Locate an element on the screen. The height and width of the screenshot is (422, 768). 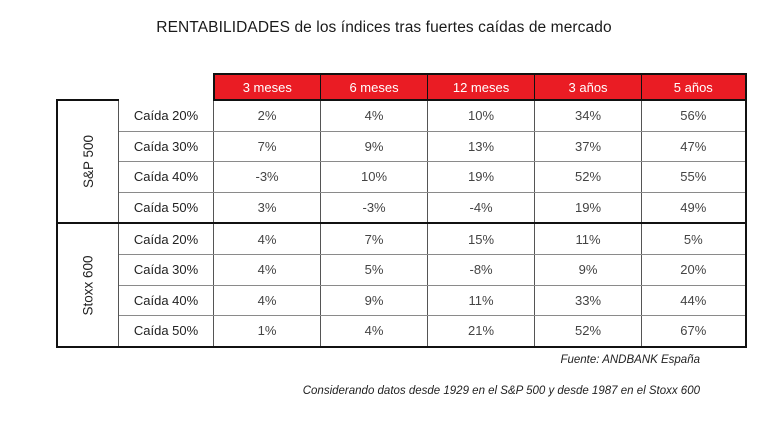
table-cell: 2% is located at coordinates (267, 116).